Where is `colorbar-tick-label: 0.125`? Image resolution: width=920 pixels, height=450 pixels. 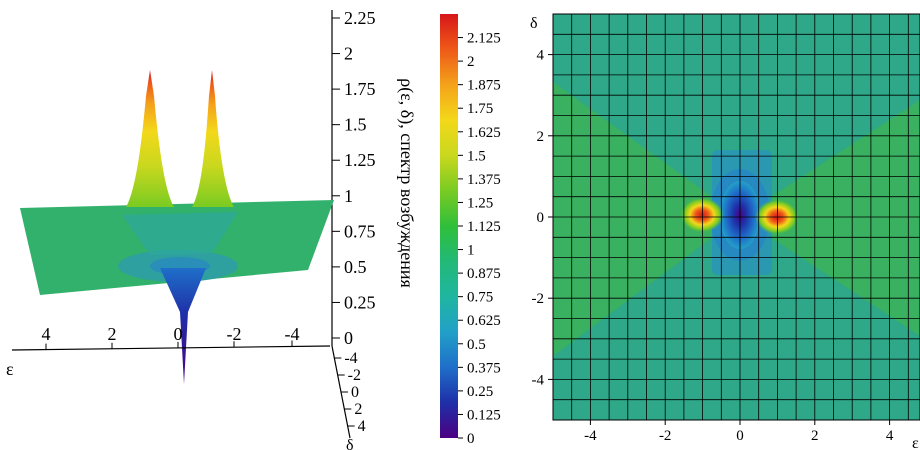
colorbar-tick-label: 0.125 is located at coordinates (484, 415).